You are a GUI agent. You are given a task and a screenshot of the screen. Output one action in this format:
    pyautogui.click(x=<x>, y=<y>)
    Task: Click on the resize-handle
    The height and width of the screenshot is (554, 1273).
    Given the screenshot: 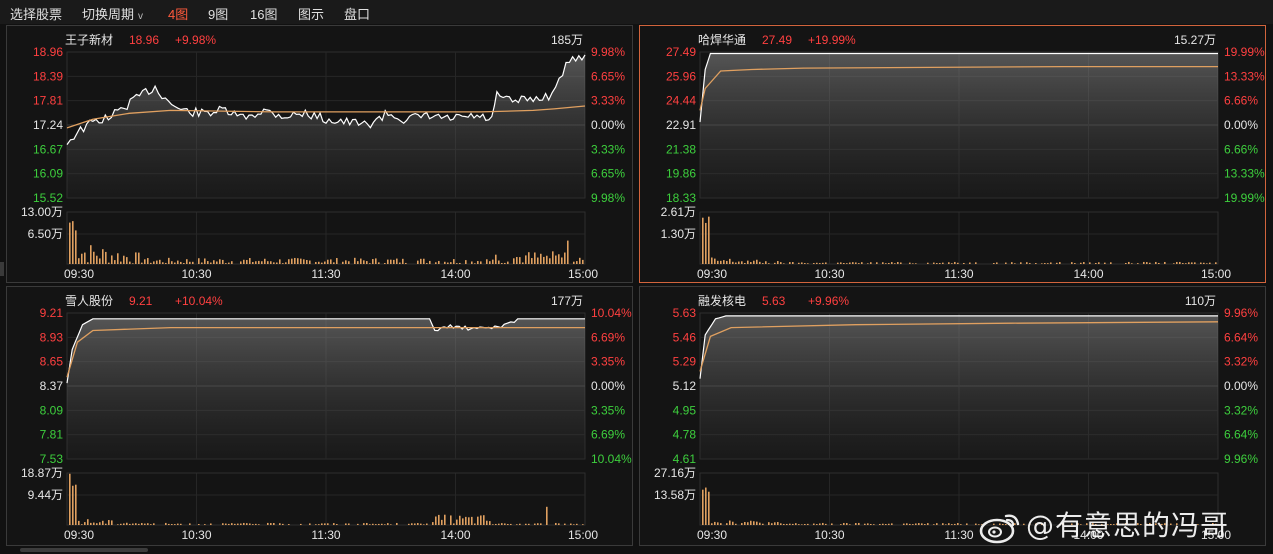 What is the action you would take?
    pyautogui.click(x=2, y=269)
    